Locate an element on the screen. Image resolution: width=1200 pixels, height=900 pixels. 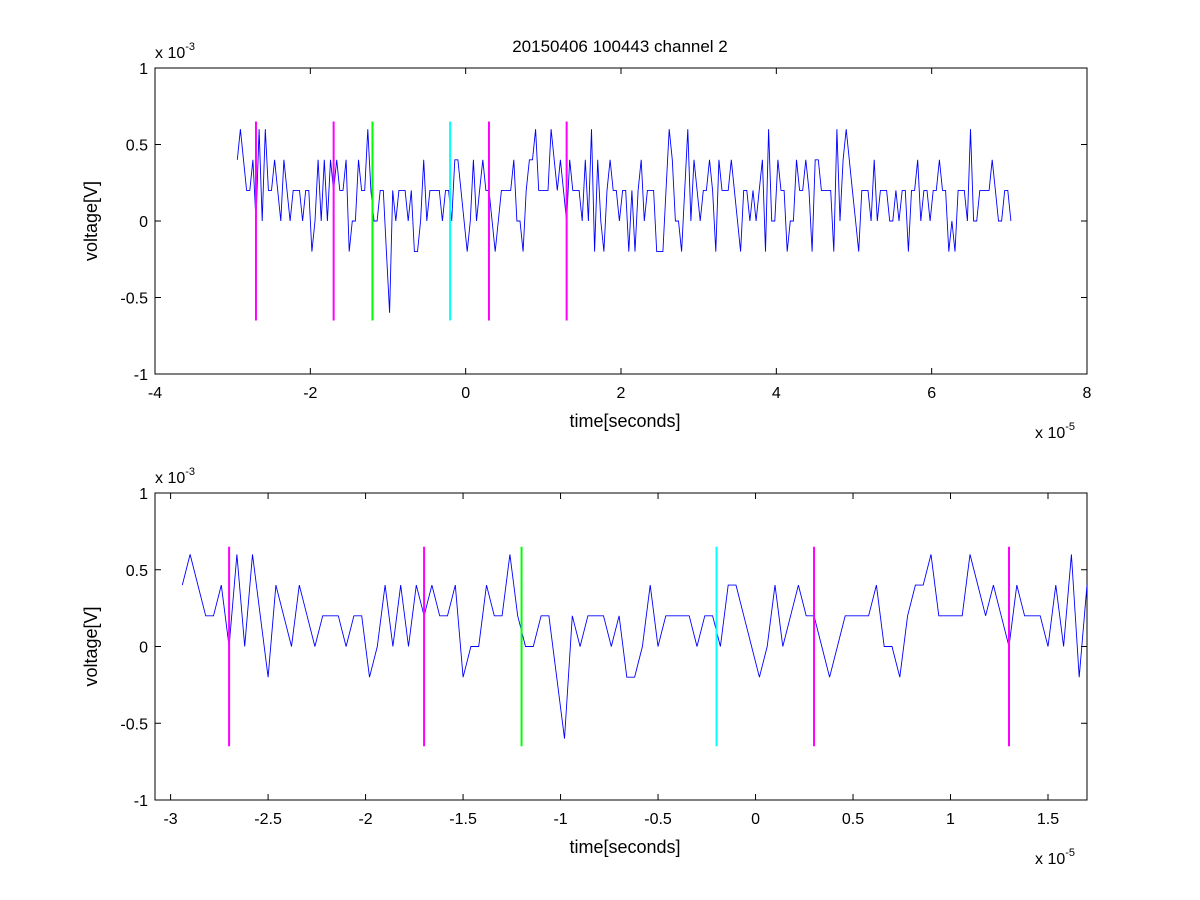
x-tick-label: 4 is located at coordinates (776, 393).